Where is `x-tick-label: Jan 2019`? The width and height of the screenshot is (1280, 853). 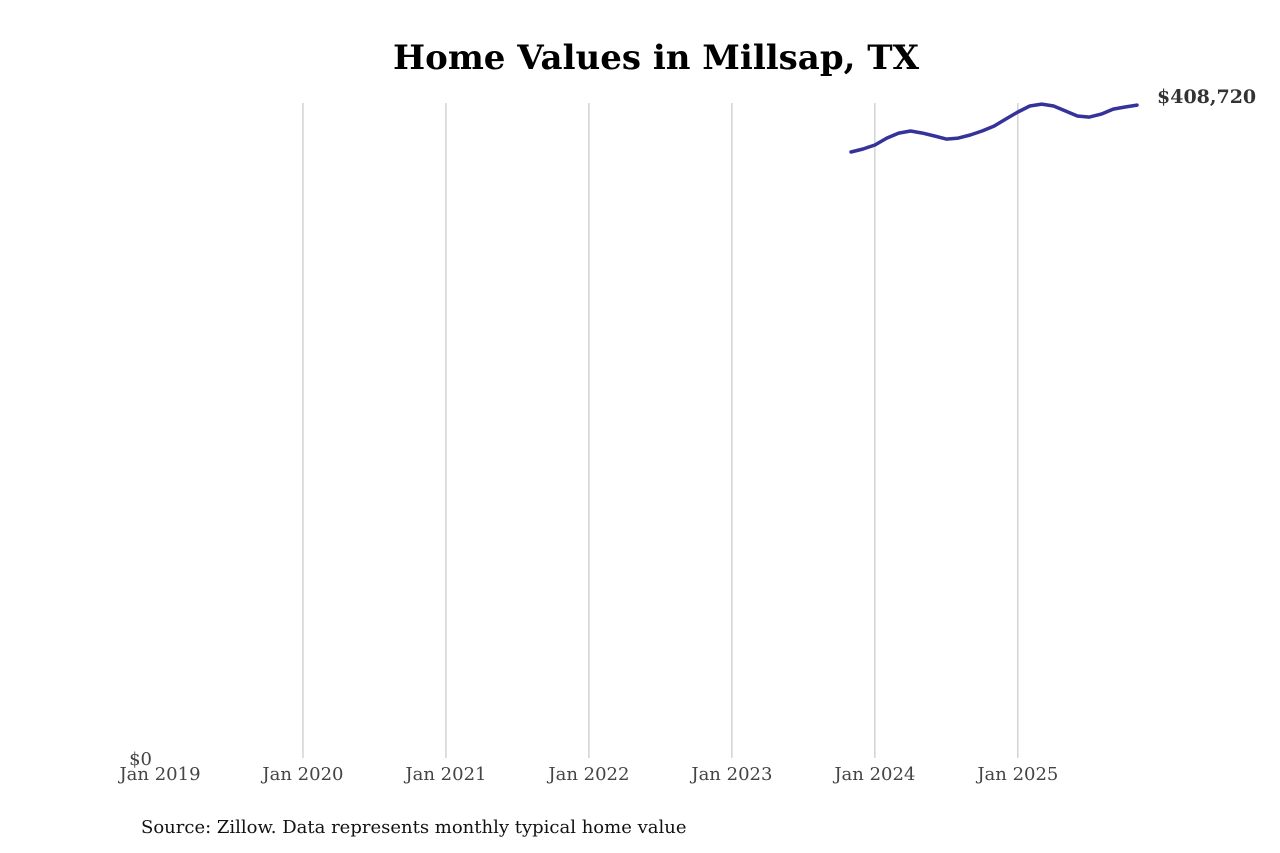
x-tick-label: Jan 2019 is located at coordinates (158, 774).